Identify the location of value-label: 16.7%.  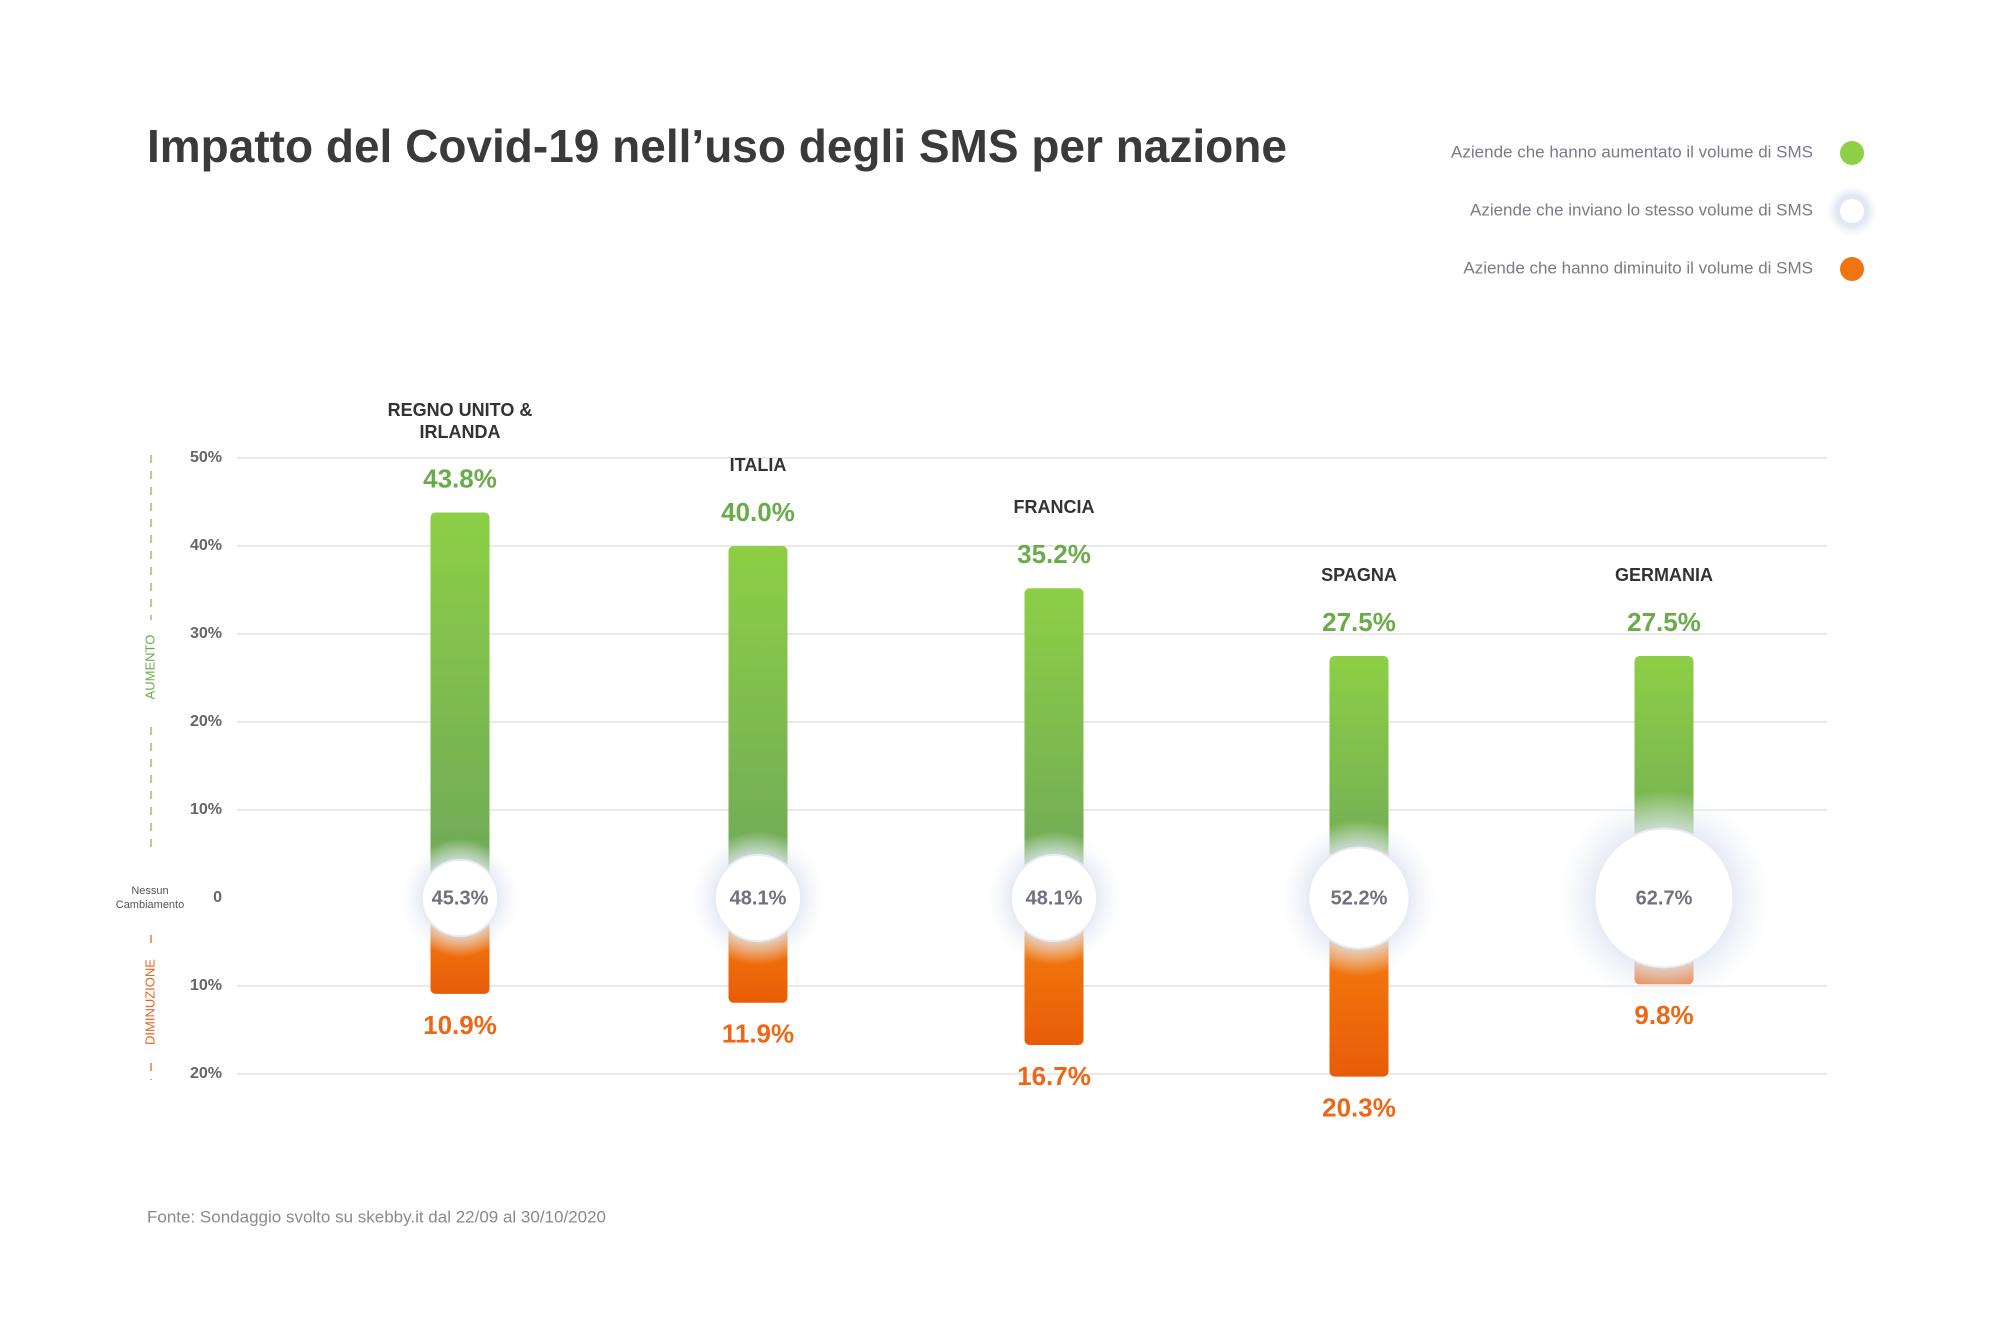
(1054, 1076).